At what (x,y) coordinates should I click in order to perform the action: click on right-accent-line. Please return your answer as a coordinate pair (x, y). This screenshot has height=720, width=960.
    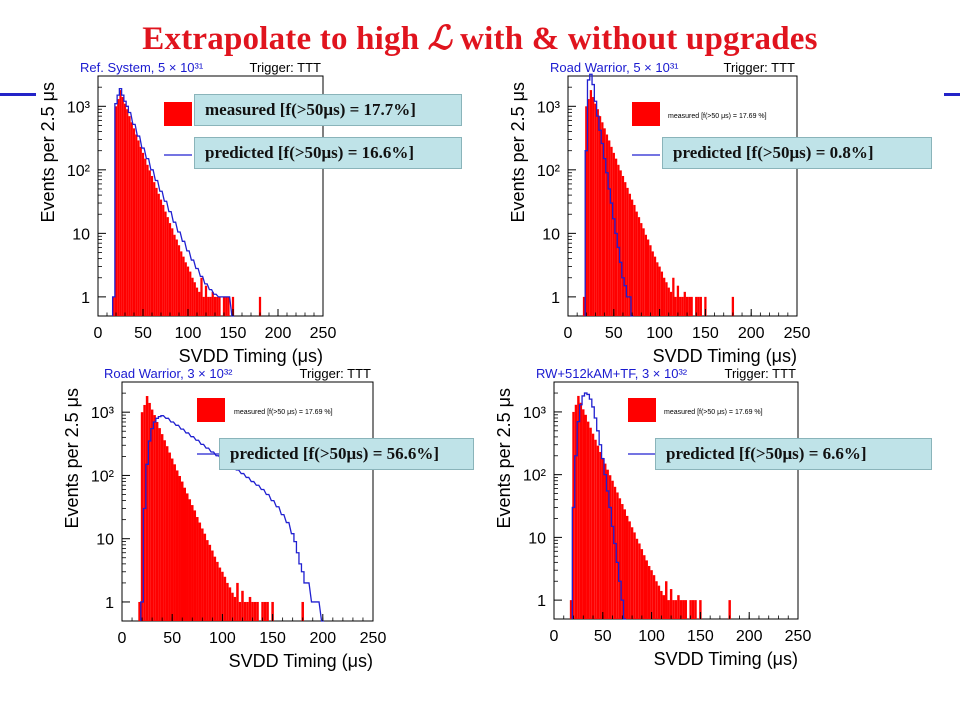
    Looking at the image, I should click on (952, 94).